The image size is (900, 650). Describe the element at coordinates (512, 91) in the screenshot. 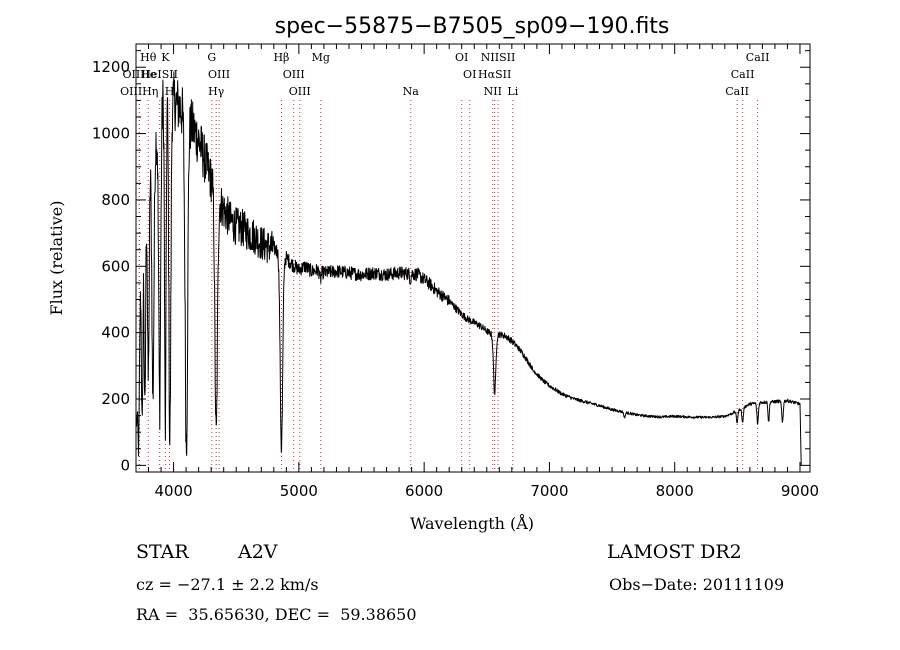

I see `line-label: Li` at that location.